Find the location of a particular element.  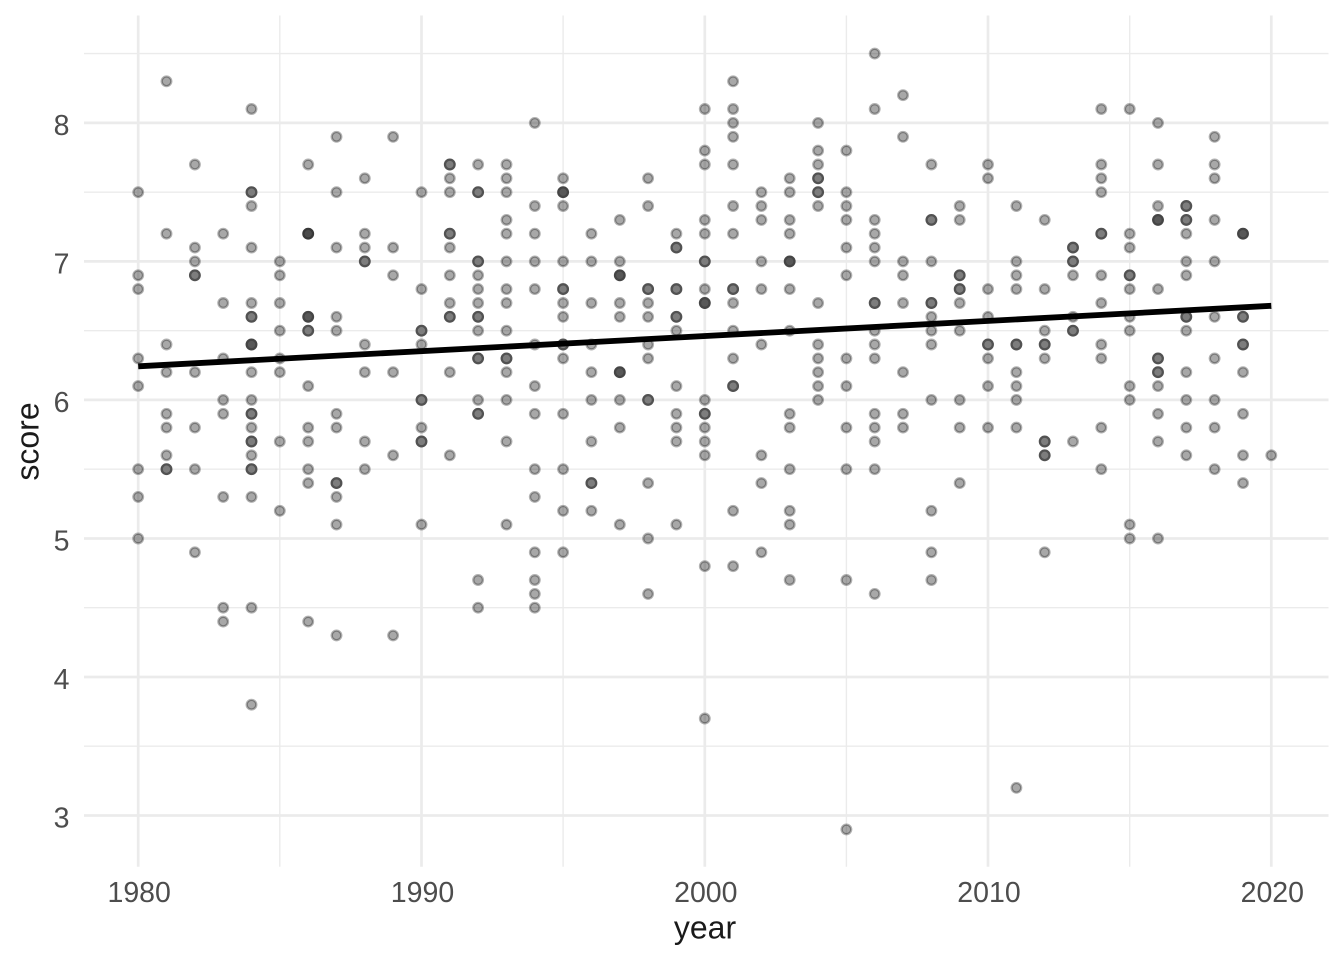

svg-text: 6 is located at coordinates (62, 403).